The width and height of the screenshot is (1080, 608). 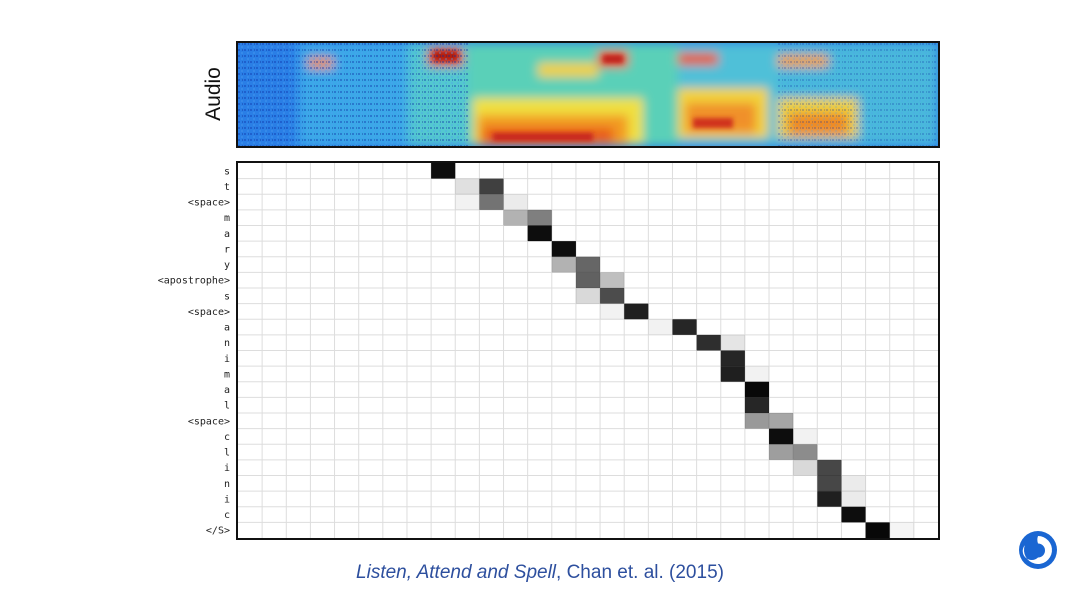 What do you see at coordinates (456, 572) in the screenshot?
I see `citation-title: Listen, Attend and Spell` at bounding box center [456, 572].